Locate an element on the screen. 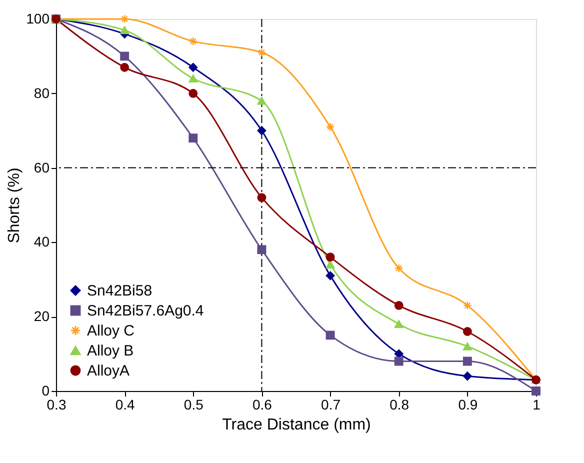 The width and height of the screenshot is (584, 463). y-tick-label: 0 is located at coordinates (46, 390).